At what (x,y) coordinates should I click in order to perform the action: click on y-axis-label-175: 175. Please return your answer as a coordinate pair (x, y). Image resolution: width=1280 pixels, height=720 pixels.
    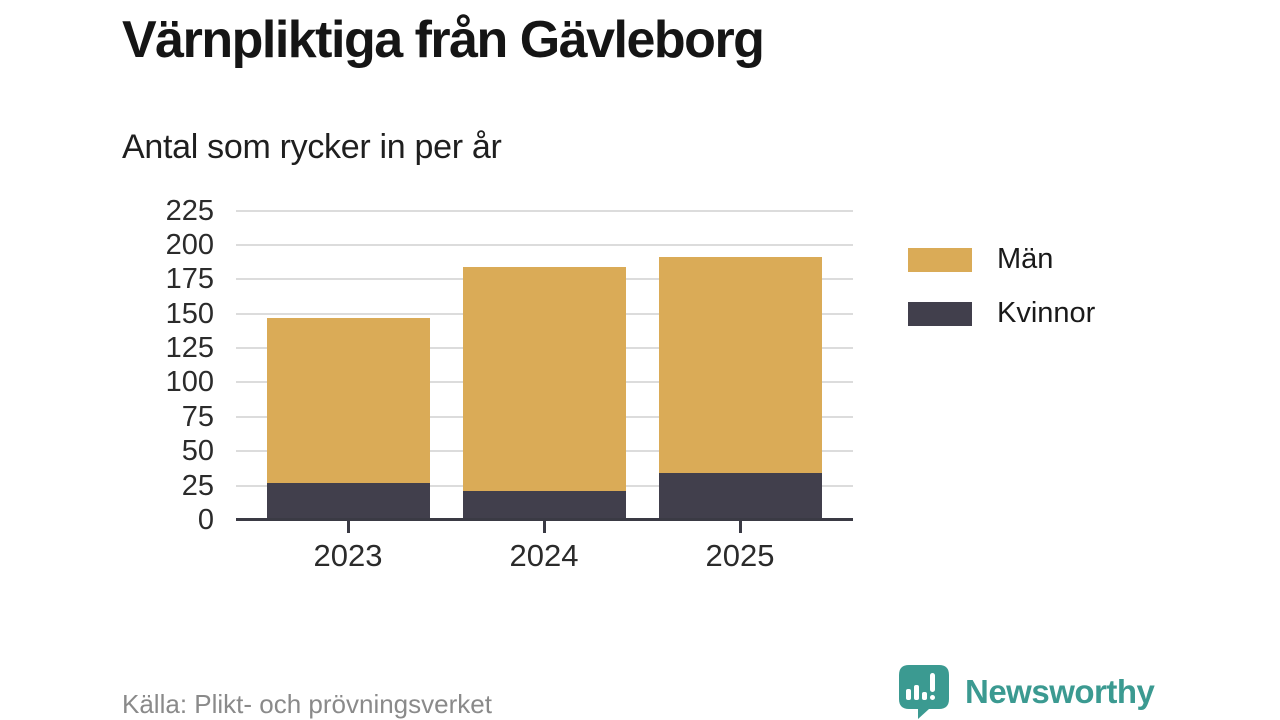
    Looking at the image, I should click on (189, 279).